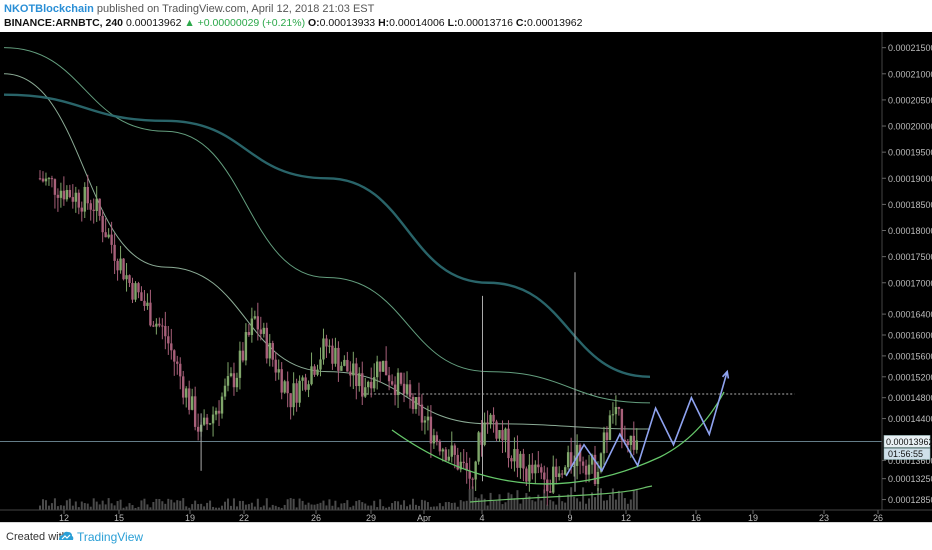 The width and height of the screenshot is (932, 550). I want to click on countdown-label: 01:56:55, so click(905, 454).